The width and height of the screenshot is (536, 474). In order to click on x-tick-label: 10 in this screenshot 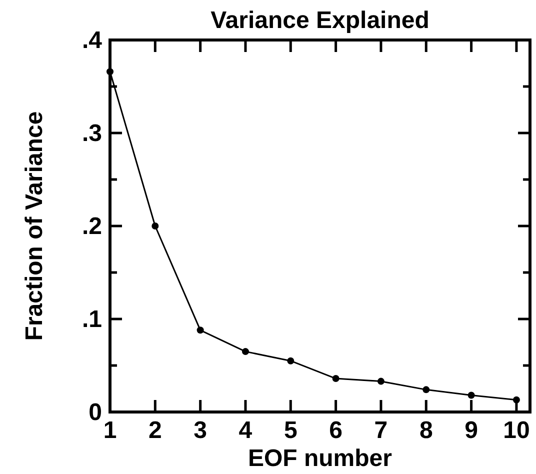, I will do `click(516, 430)`.